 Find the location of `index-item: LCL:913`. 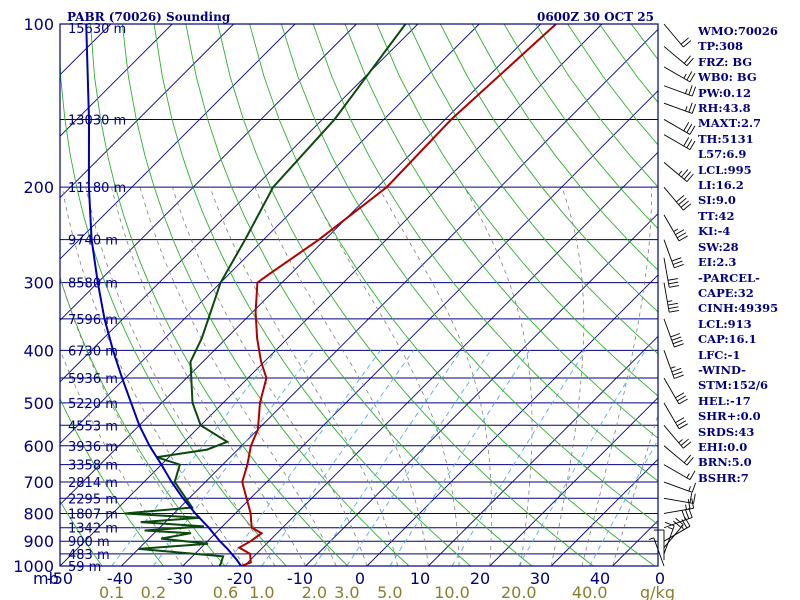

index-item: LCL:913 is located at coordinates (725, 323).